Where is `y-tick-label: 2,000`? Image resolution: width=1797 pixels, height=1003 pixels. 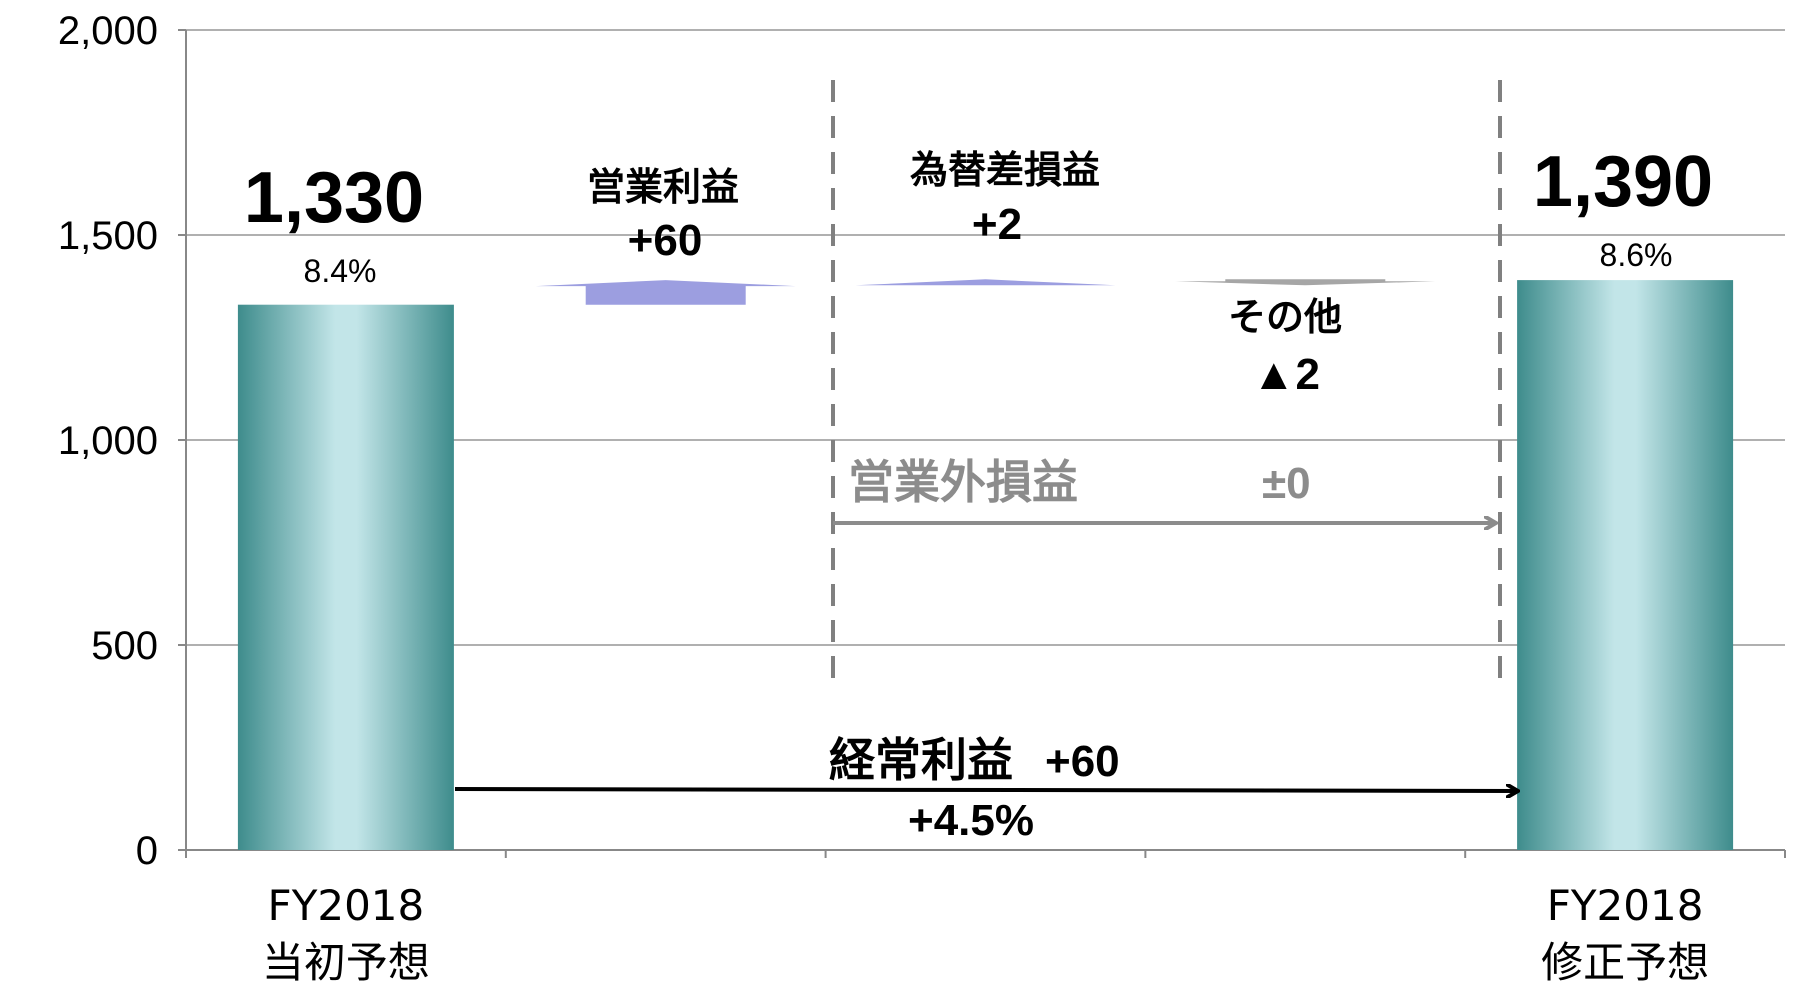 y-tick-label: 2,000 is located at coordinates (108, 31).